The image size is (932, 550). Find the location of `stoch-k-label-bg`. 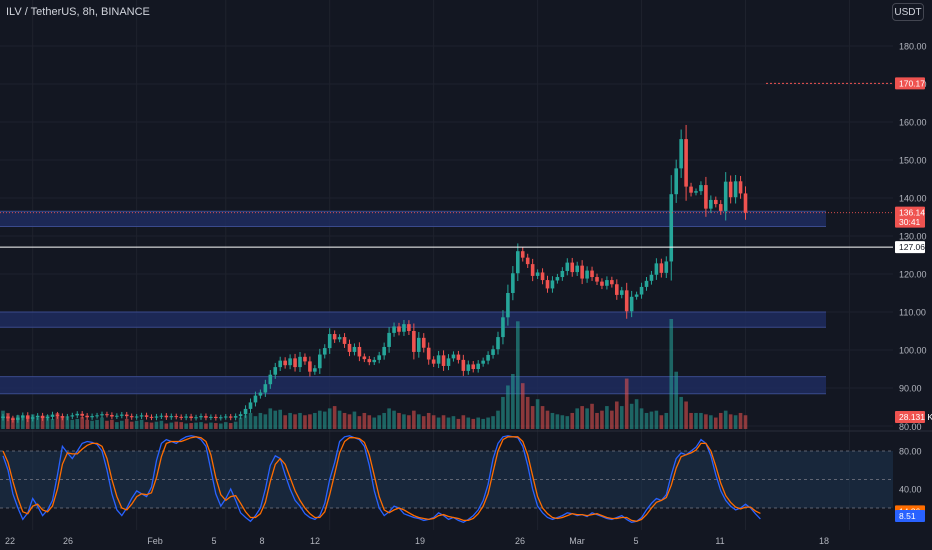

stoch-k-label-bg is located at coordinates (910, 516).